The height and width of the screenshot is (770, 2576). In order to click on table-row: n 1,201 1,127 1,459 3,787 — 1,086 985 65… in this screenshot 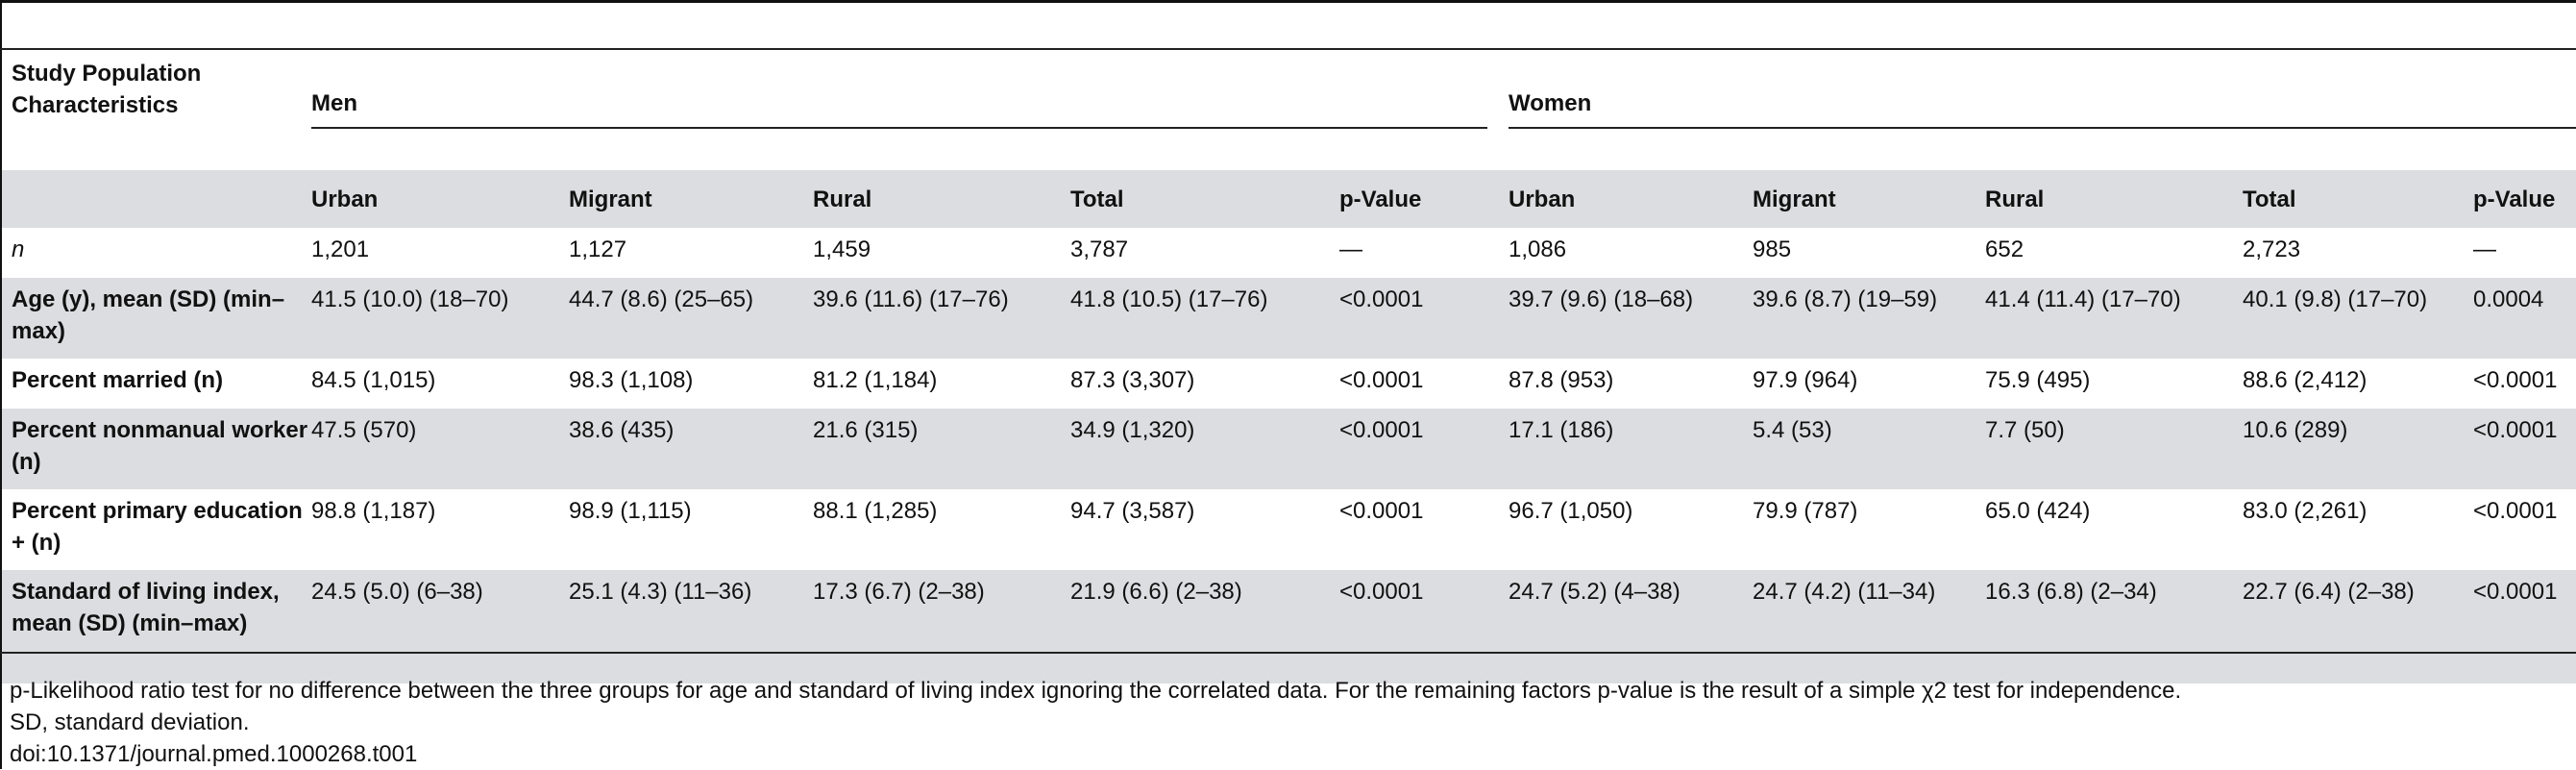, I will do `click(1289, 253)`.